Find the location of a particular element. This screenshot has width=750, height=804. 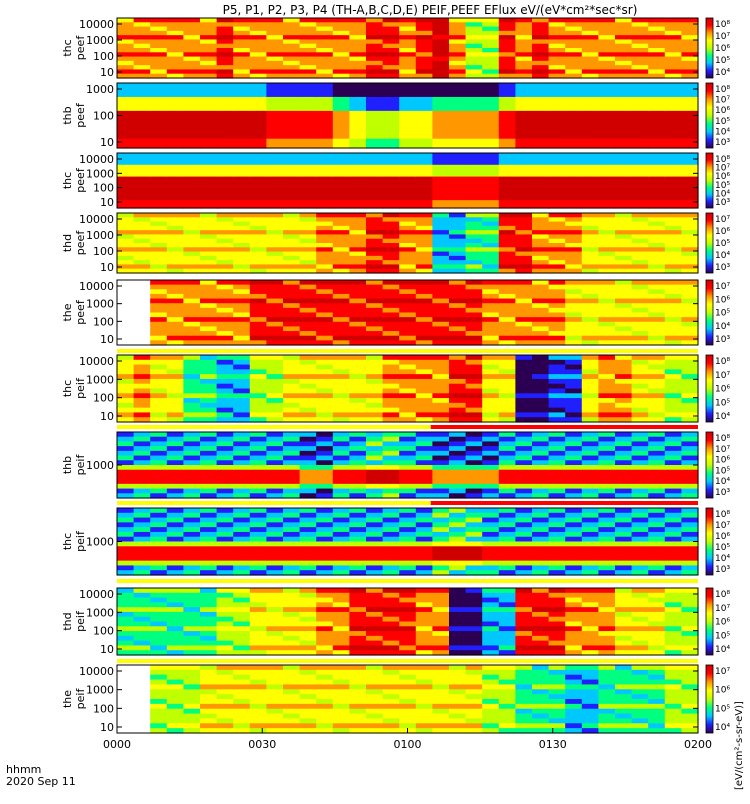

colorbar-tick-label: 10³ is located at coordinates (722, 340).